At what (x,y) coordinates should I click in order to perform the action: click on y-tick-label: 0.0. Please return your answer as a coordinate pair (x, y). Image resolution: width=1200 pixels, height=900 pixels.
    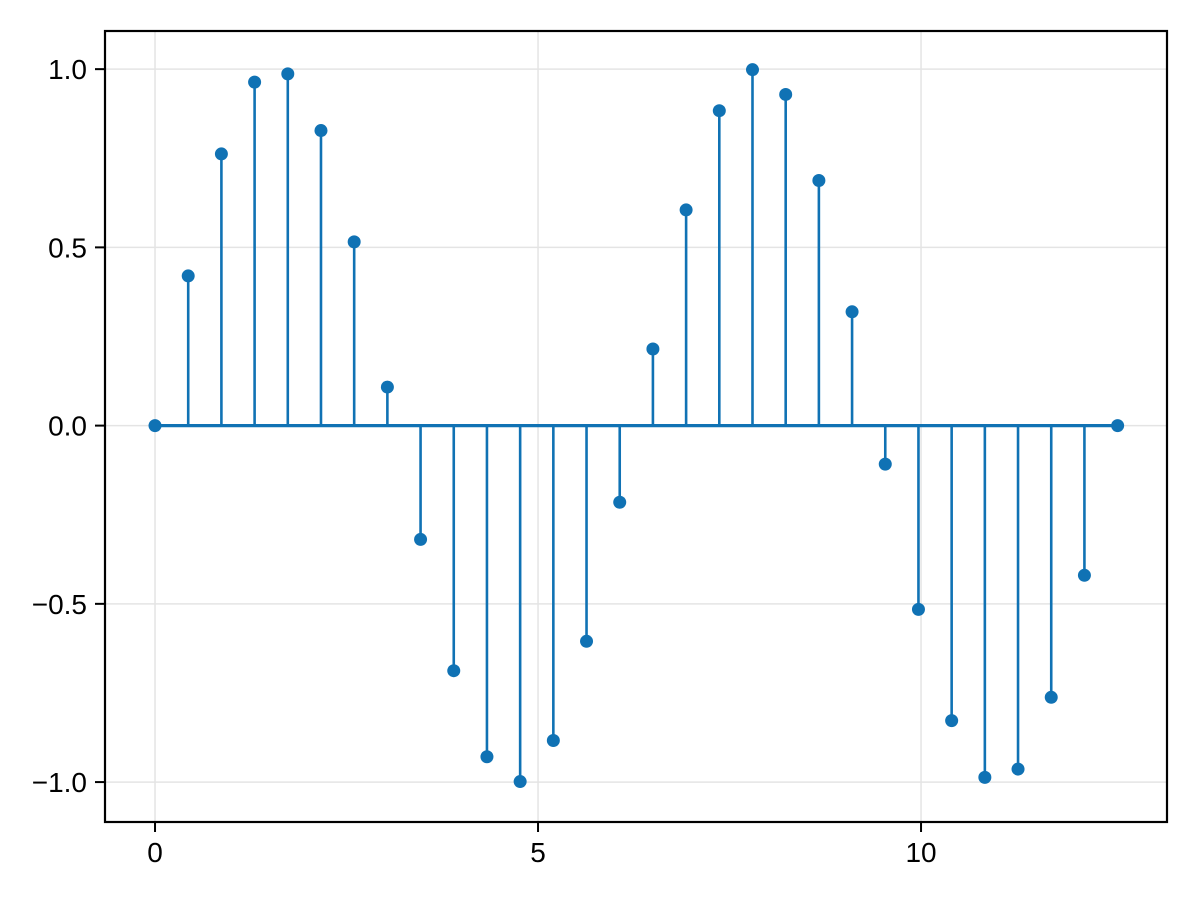
    Looking at the image, I should click on (67, 426).